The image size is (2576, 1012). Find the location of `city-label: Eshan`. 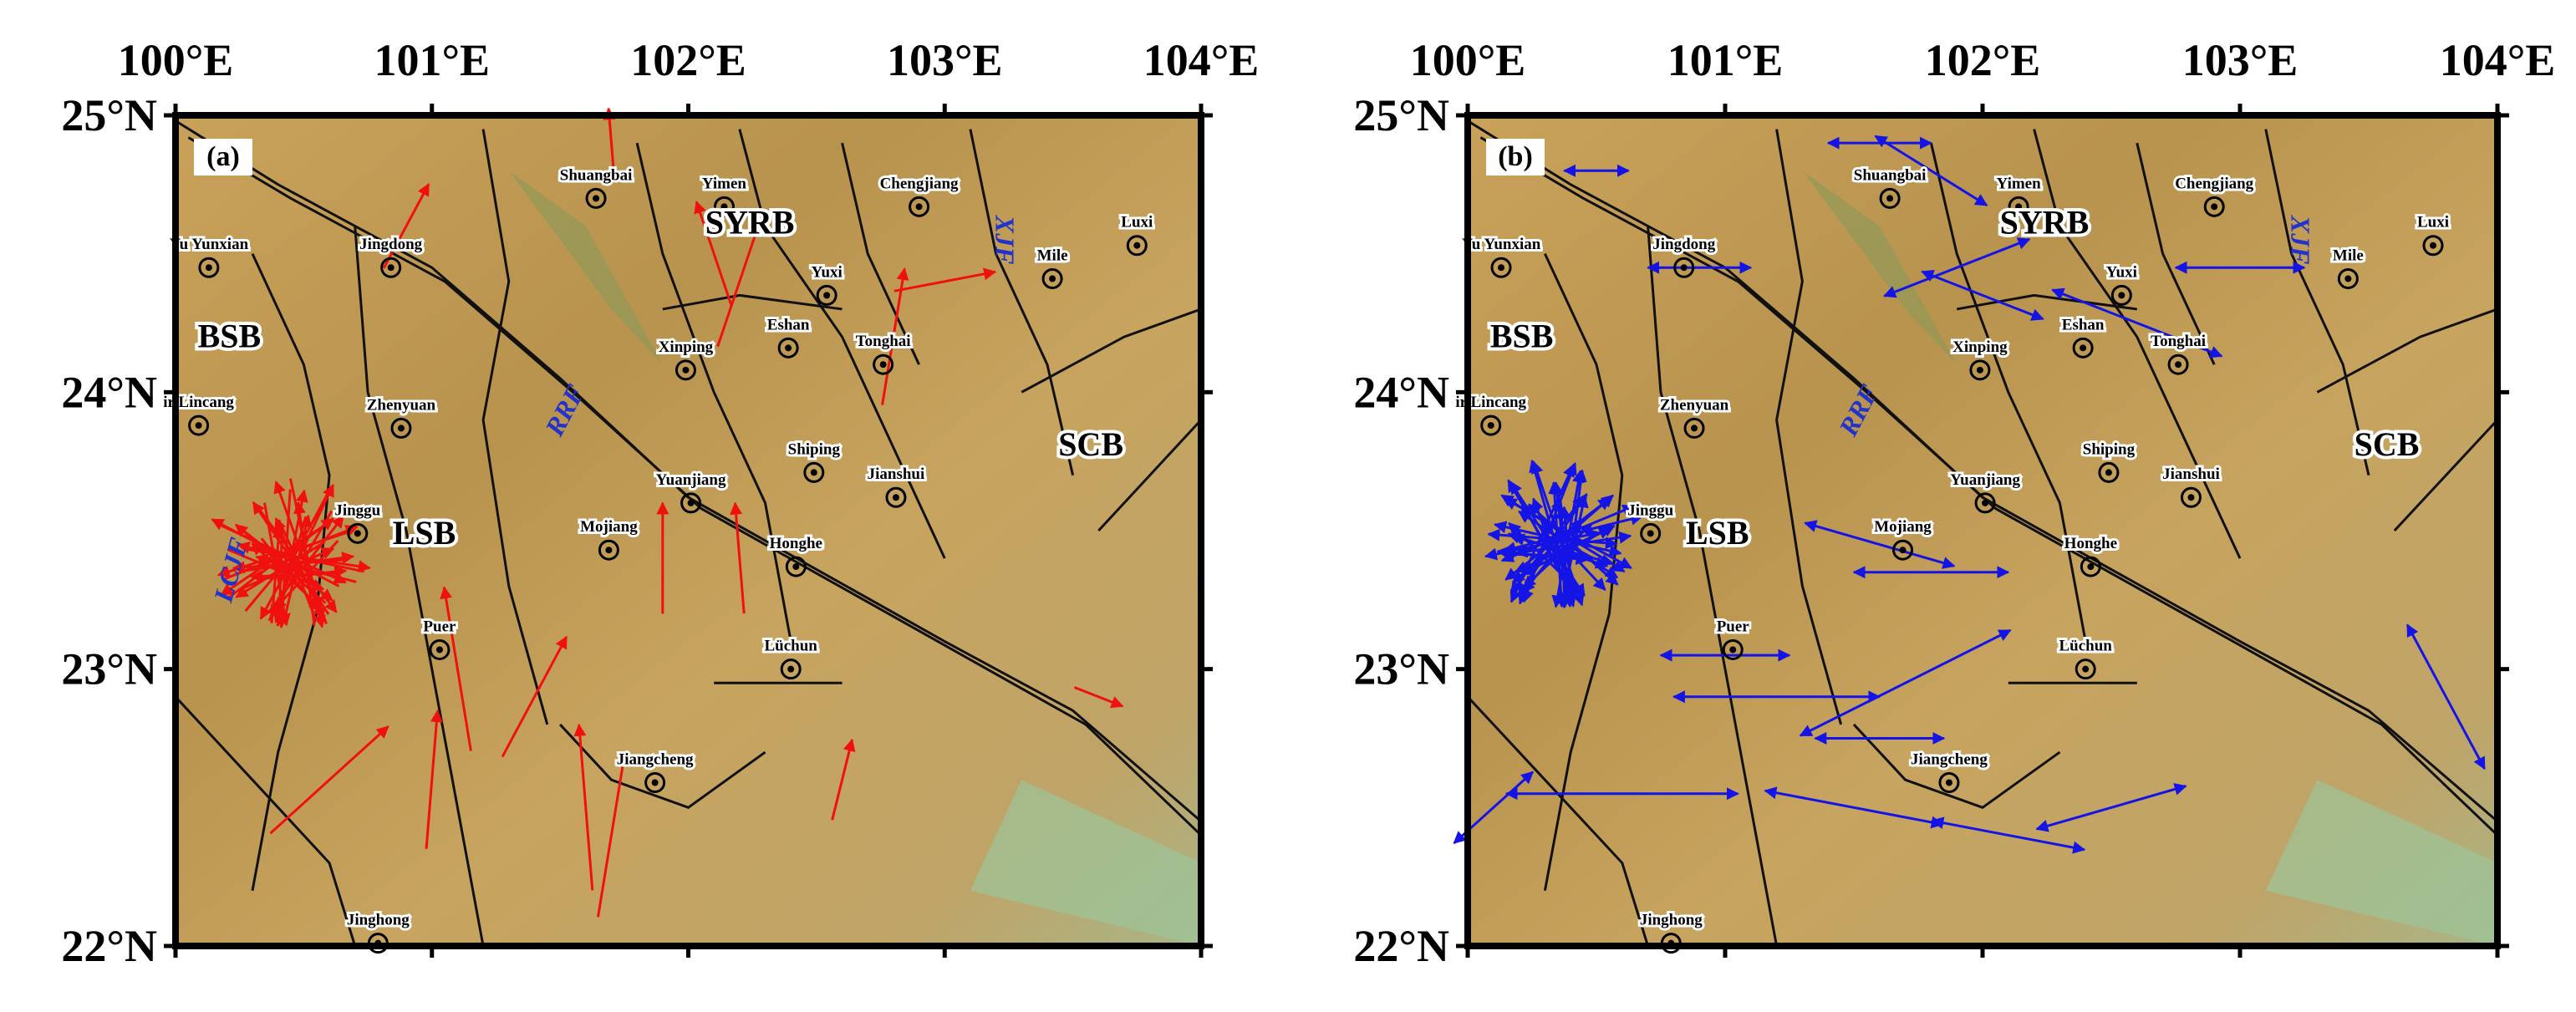

city-label: Eshan is located at coordinates (788, 325).